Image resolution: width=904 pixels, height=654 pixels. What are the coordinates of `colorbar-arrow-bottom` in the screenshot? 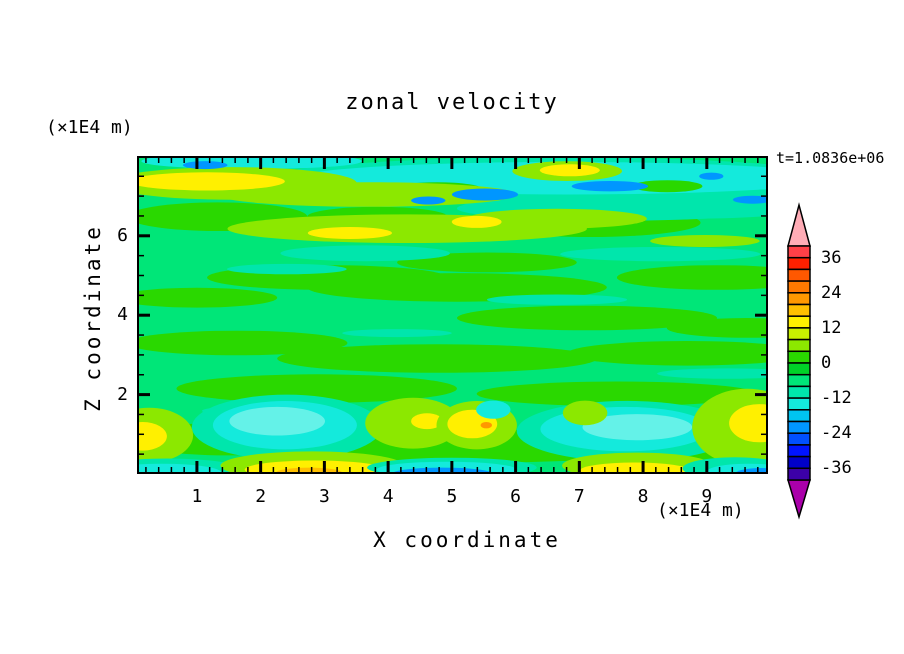 It's located at (799, 499).